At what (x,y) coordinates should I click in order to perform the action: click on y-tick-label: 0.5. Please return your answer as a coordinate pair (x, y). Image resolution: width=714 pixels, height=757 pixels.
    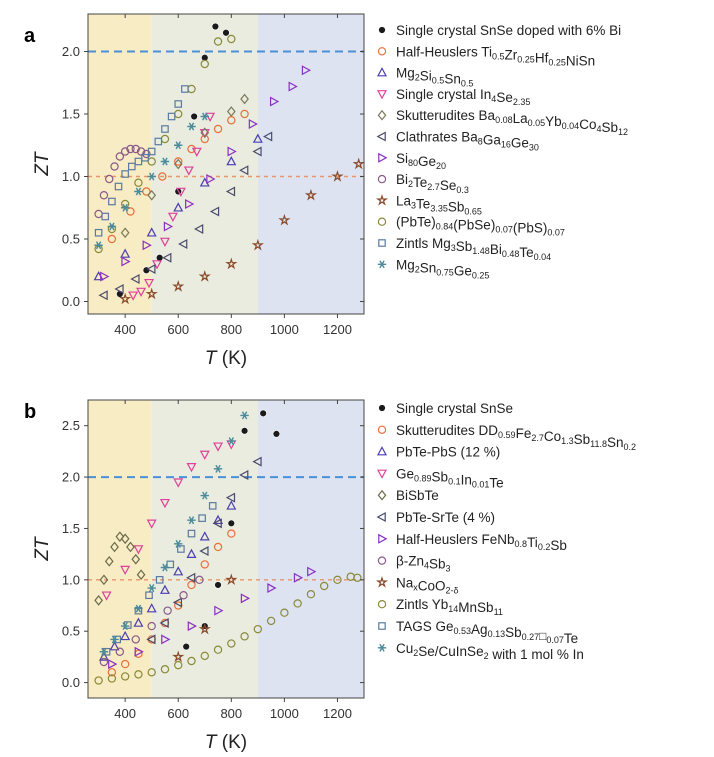
    Looking at the image, I should click on (71, 239).